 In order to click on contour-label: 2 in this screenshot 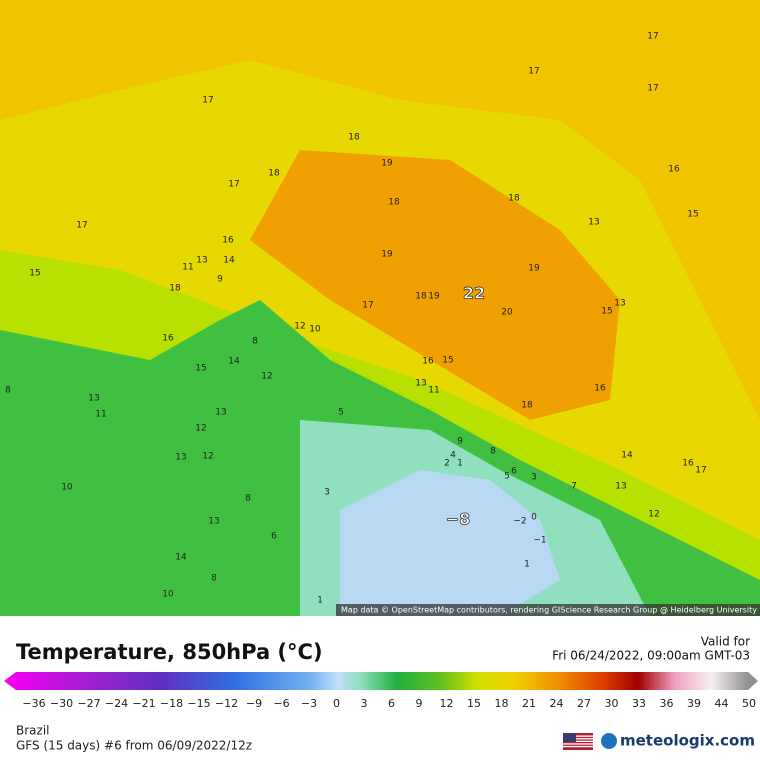, I will do `click(447, 464)`.